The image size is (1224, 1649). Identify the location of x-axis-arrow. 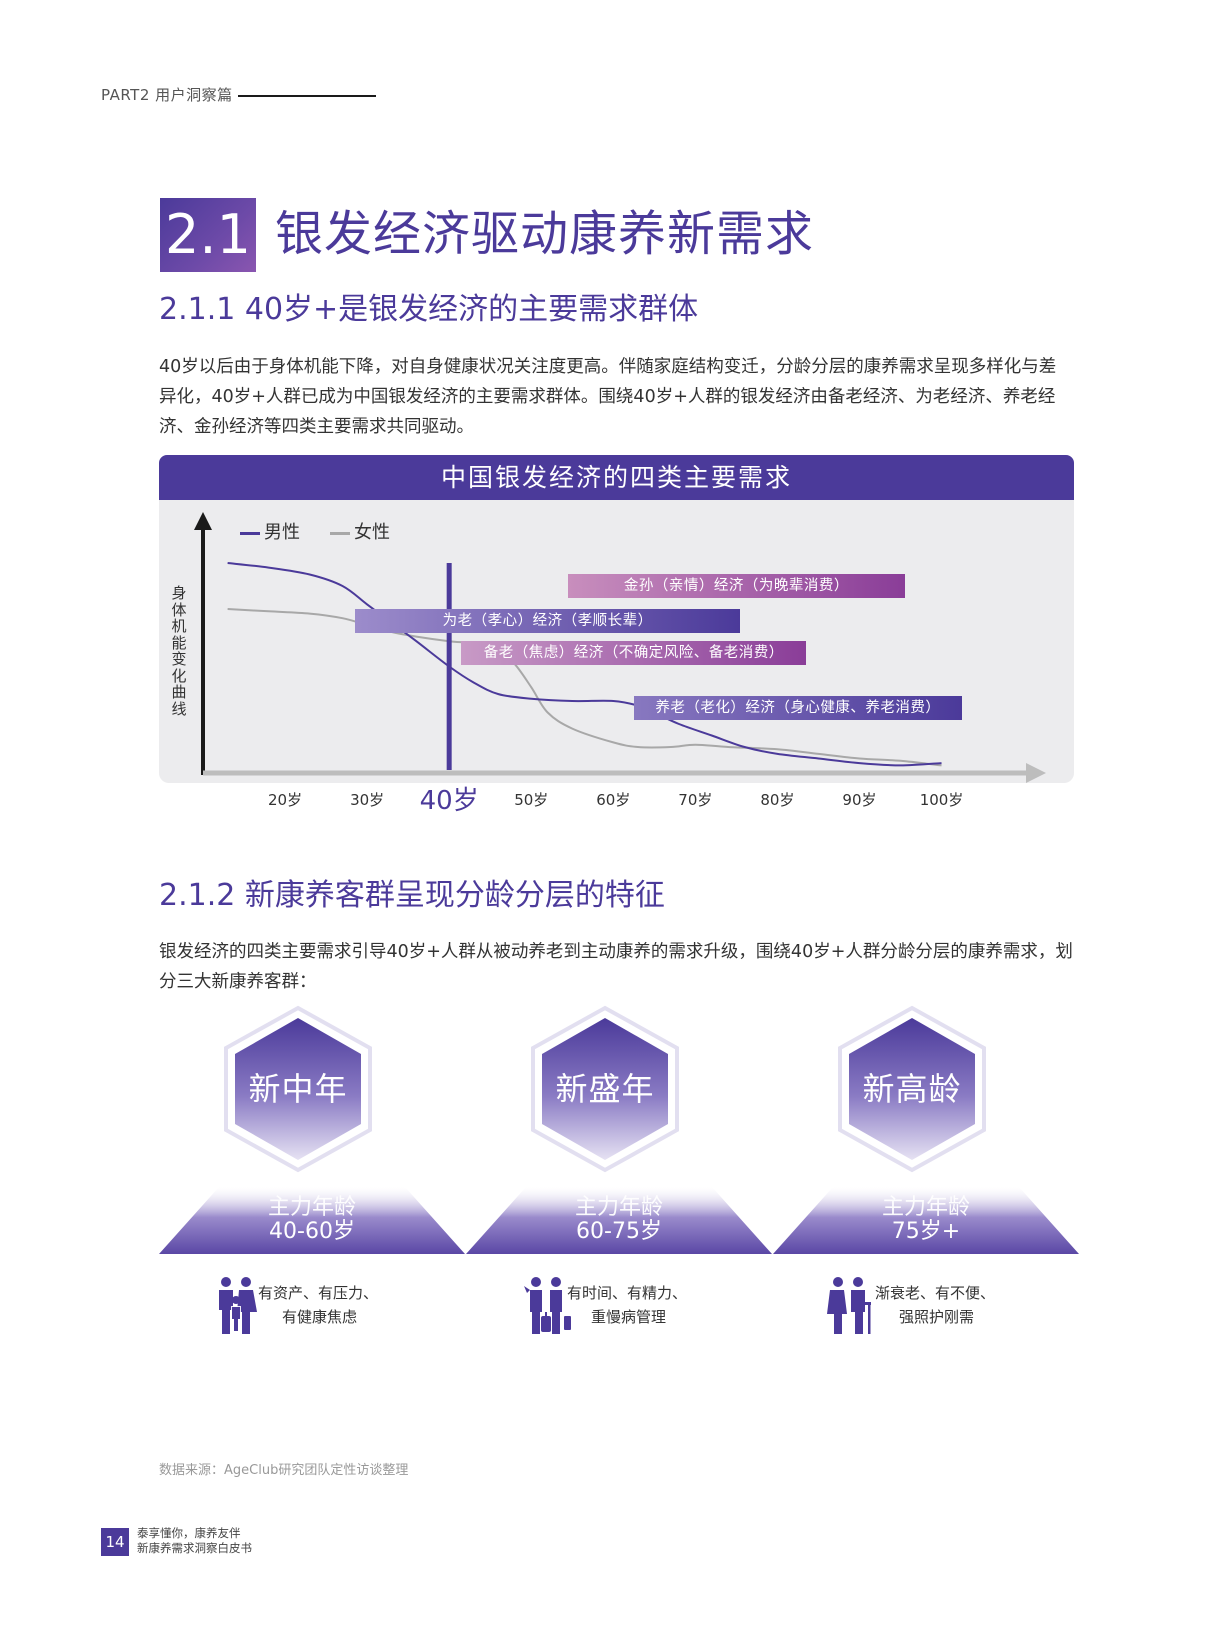
(1036, 773).